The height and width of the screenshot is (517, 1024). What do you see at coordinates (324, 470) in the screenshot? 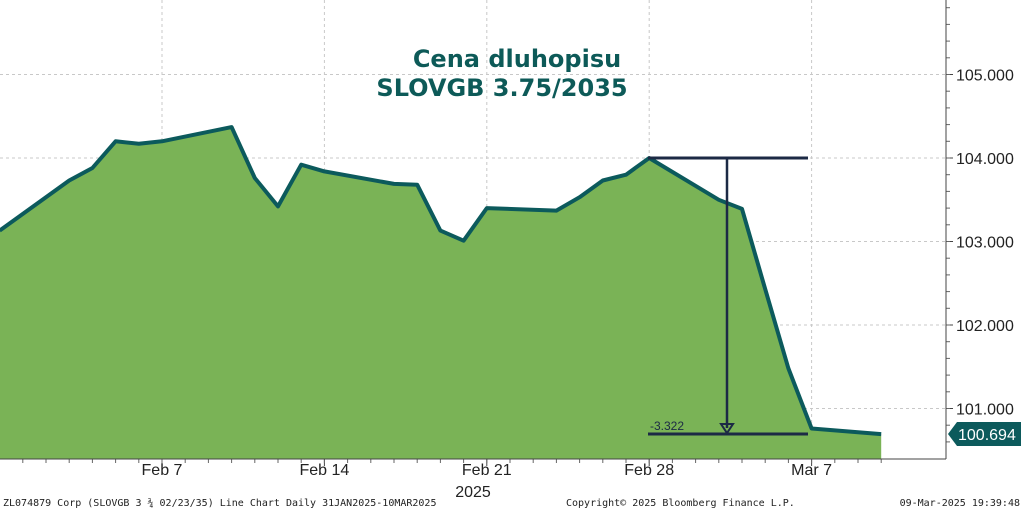
I see `x-tick-label: Feb 14` at bounding box center [324, 470].